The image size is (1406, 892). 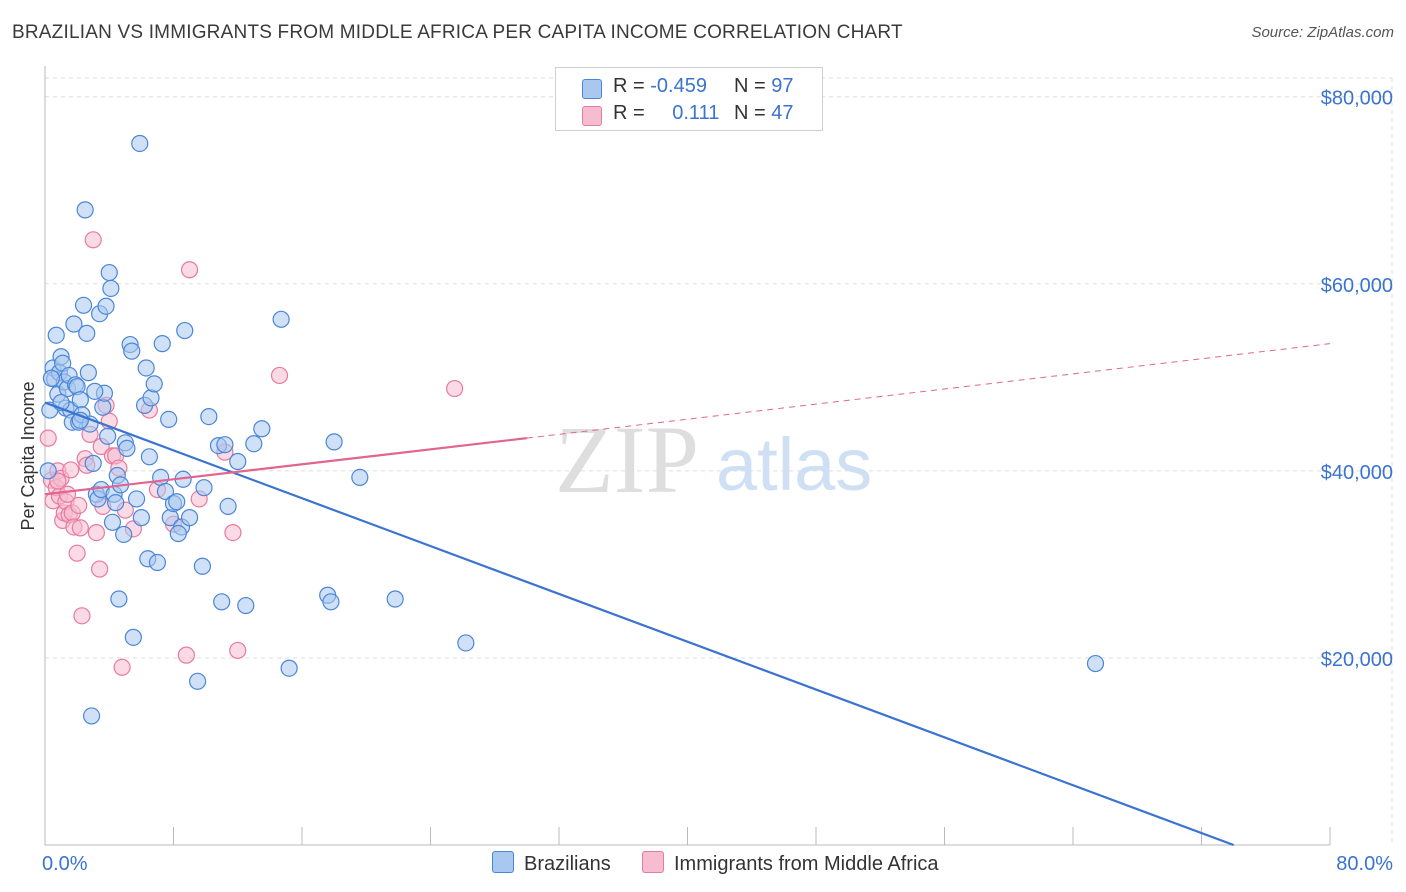 What do you see at coordinates (592, 89) in the screenshot?
I see `legend-swatch-blue` at bounding box center [592, 89].